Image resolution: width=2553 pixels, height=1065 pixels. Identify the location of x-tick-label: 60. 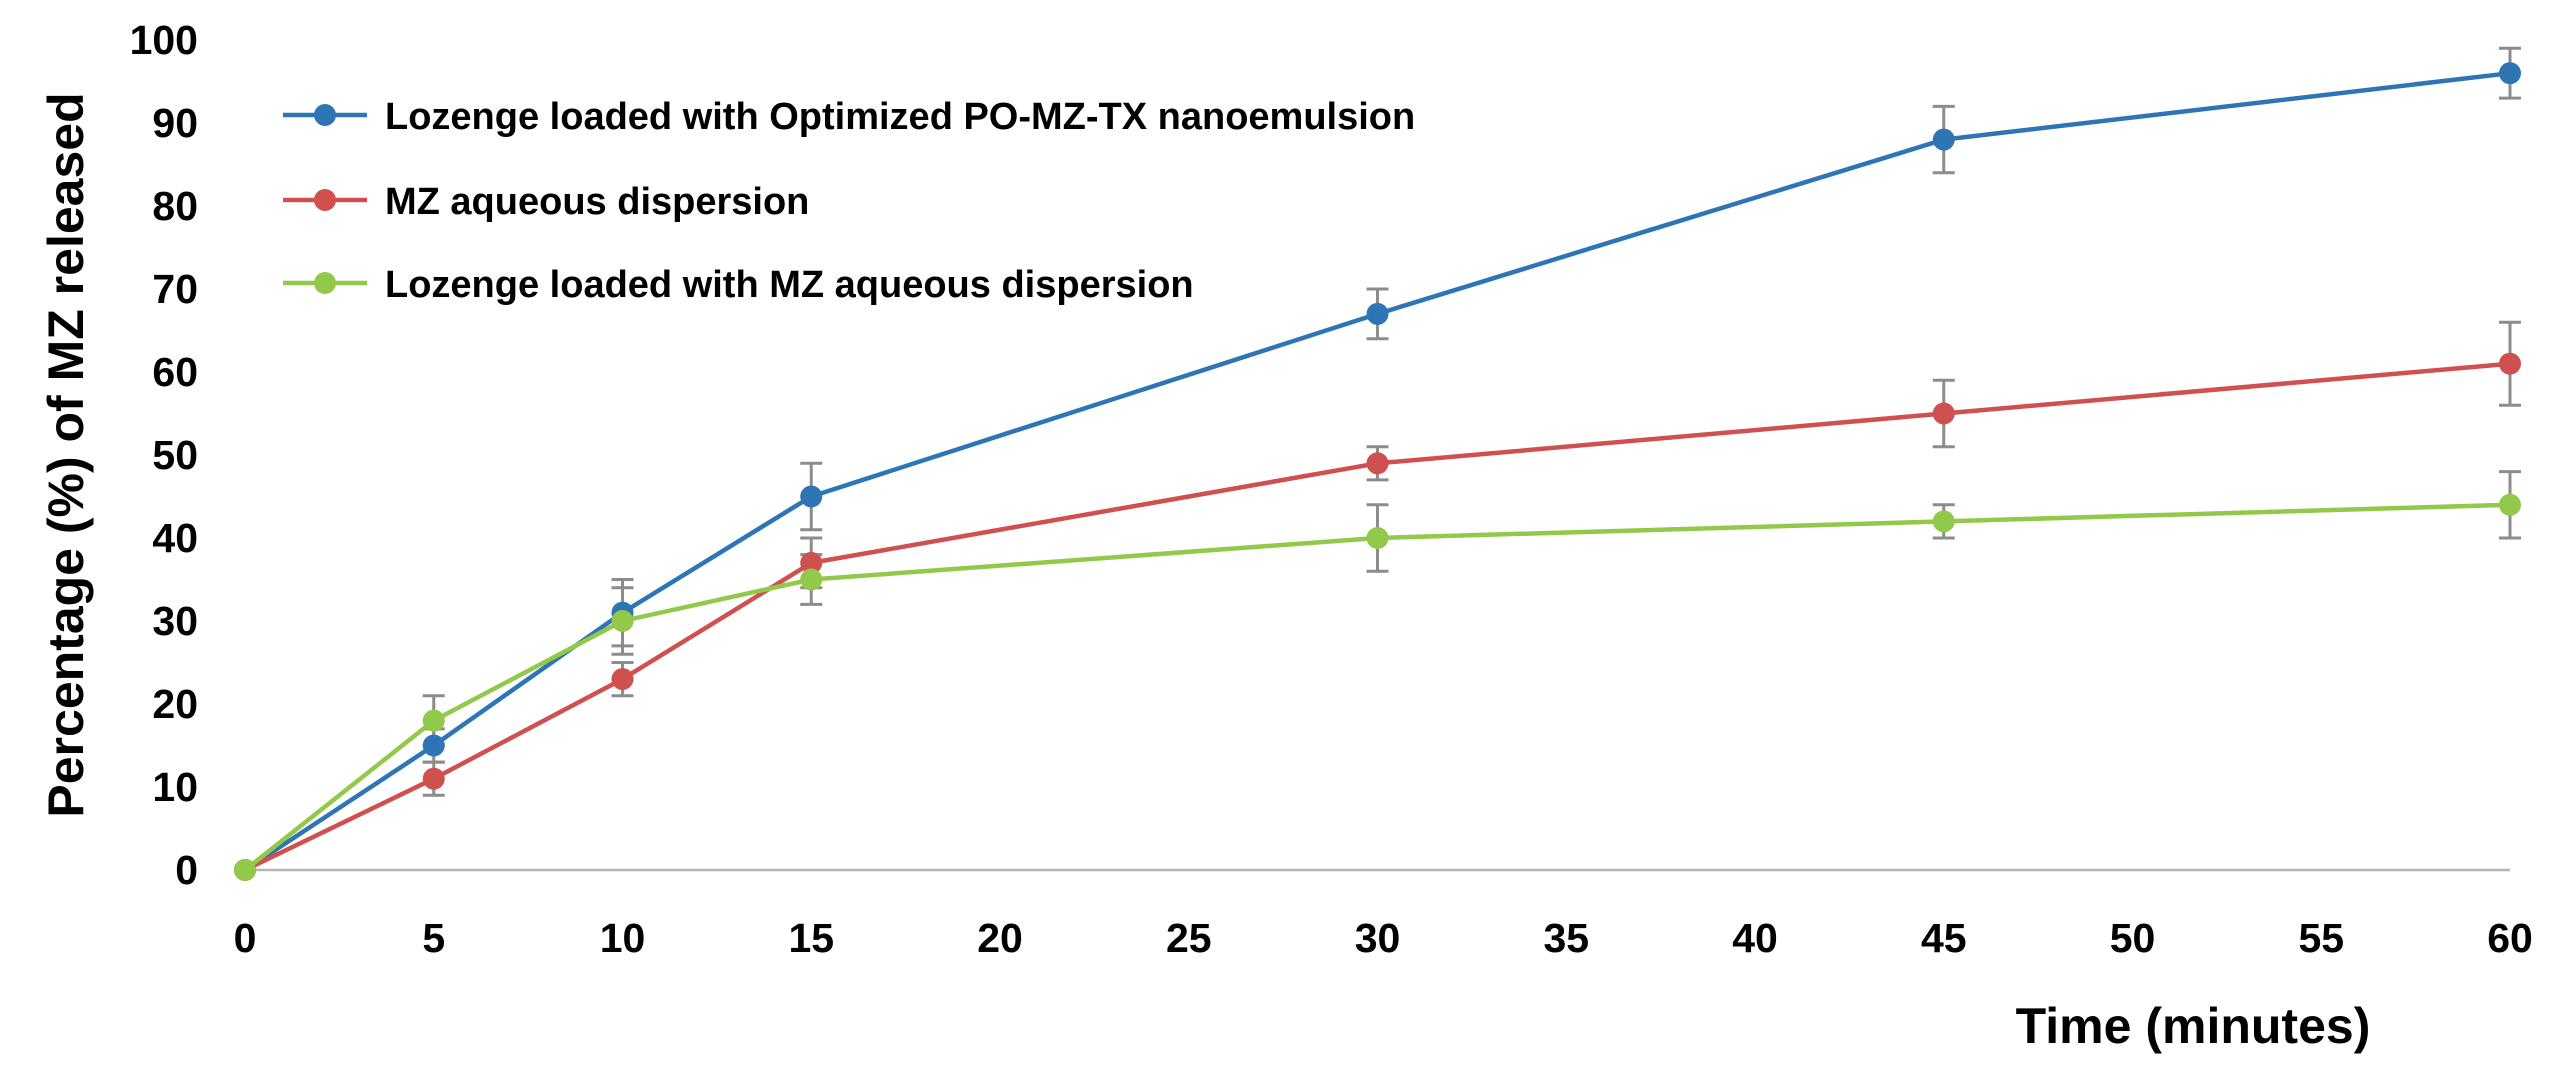
(2510, 938).